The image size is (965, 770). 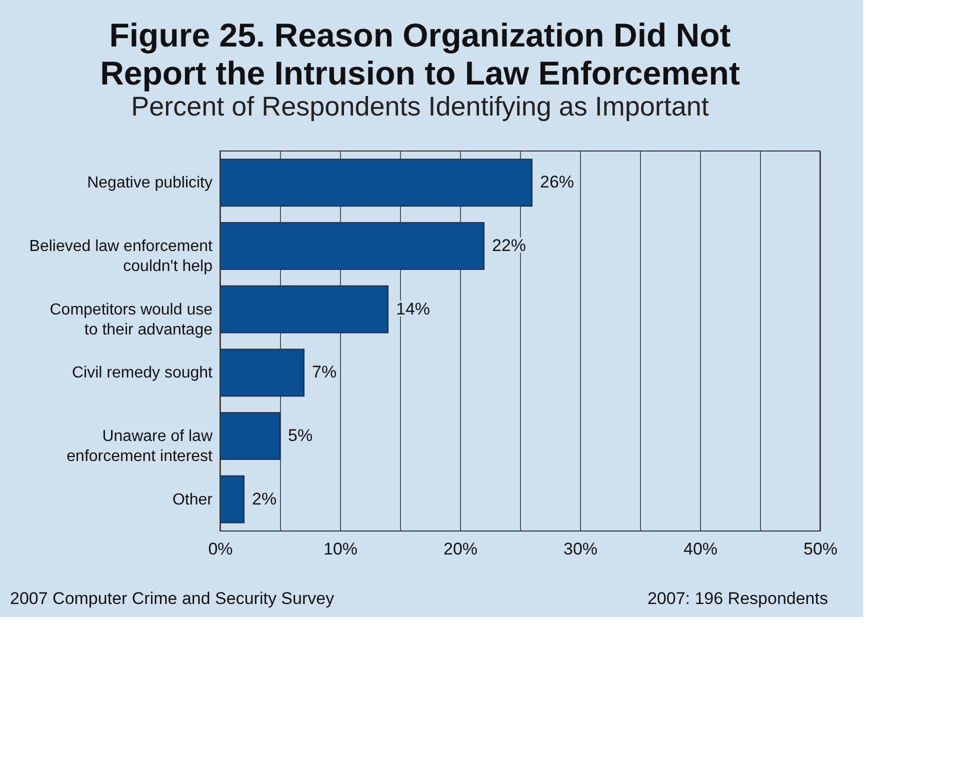 What do you see at coordinates (121, 256) in the screenshot?
I see `y-tick-label: Believed law enforcement couldn't help` at bounding box center [121, 256].